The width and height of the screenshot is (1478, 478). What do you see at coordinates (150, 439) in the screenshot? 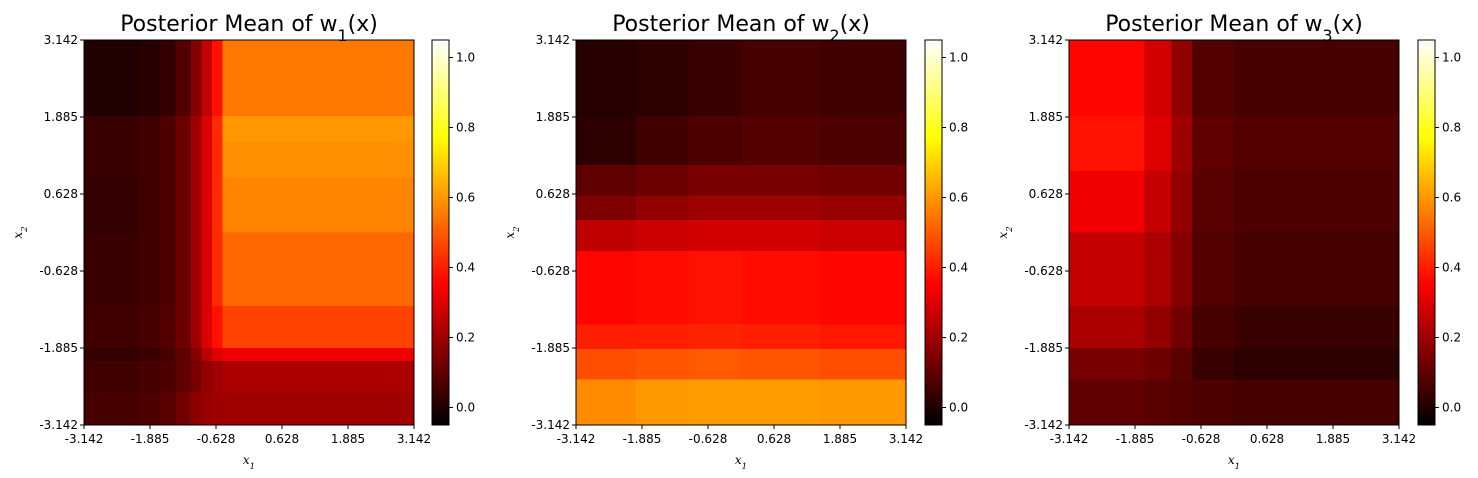
I see `x-tick-label: -1.885` at bounding box center [150, 439].